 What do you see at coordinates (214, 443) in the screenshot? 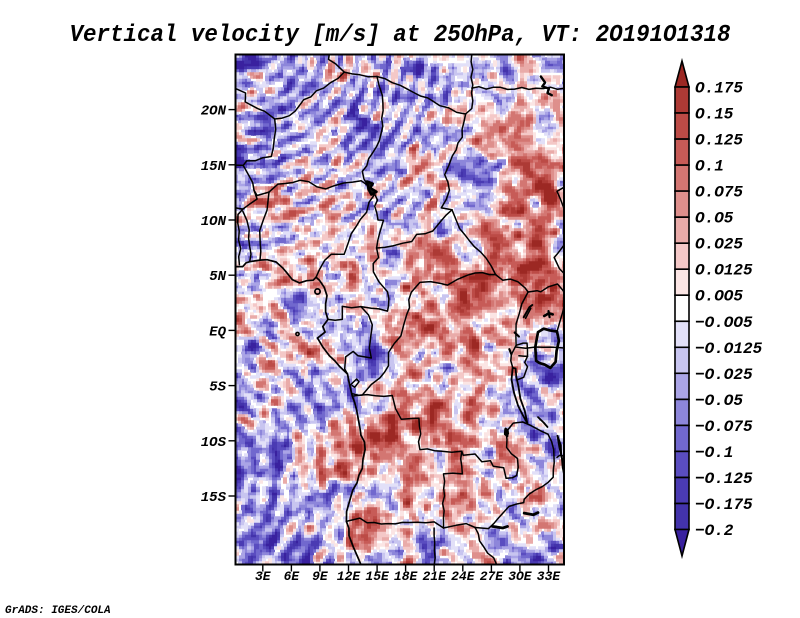
I see `svg-text: 1OS` at bounding box center [214, 443].